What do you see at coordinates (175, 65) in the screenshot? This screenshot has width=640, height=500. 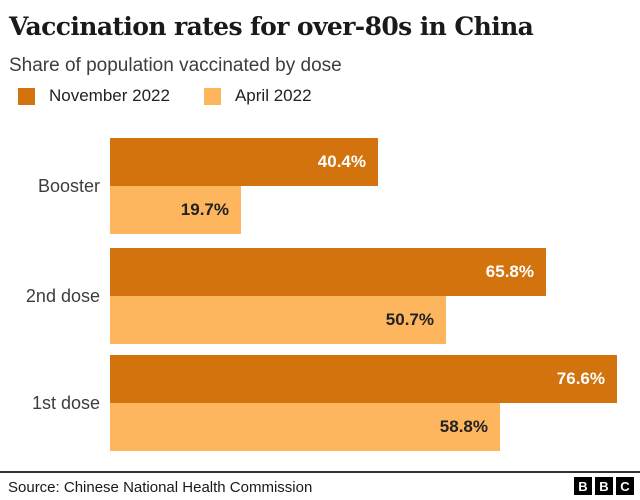 I see `chart-subtitle: Share of population vaccinated by dose` at bounding box center [175, 65].